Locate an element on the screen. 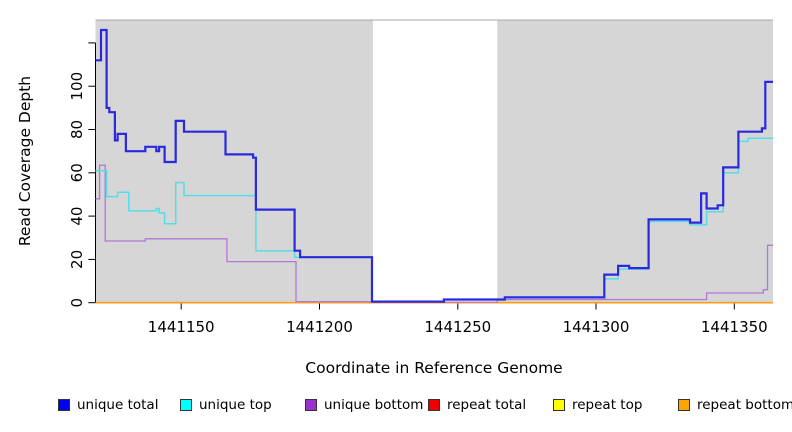  unique-top-label: unique top is located at coordinates (235, 404).